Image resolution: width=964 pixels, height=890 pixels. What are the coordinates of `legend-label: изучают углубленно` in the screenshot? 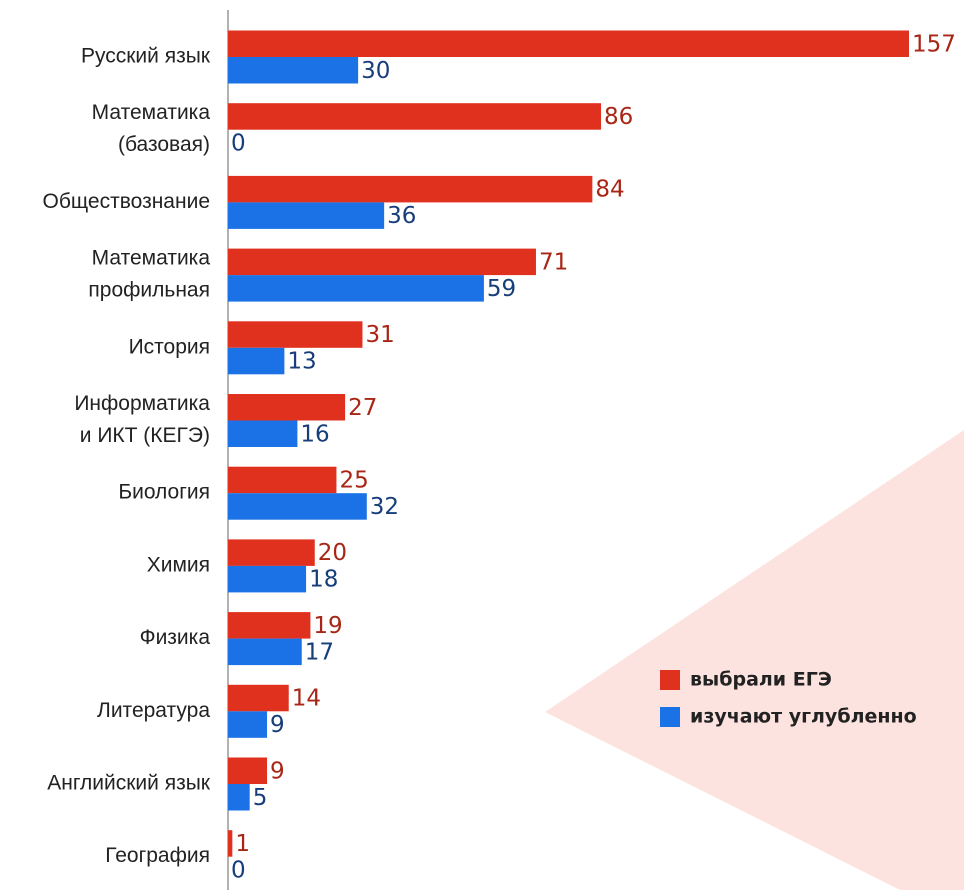 It's located at (803, 717).